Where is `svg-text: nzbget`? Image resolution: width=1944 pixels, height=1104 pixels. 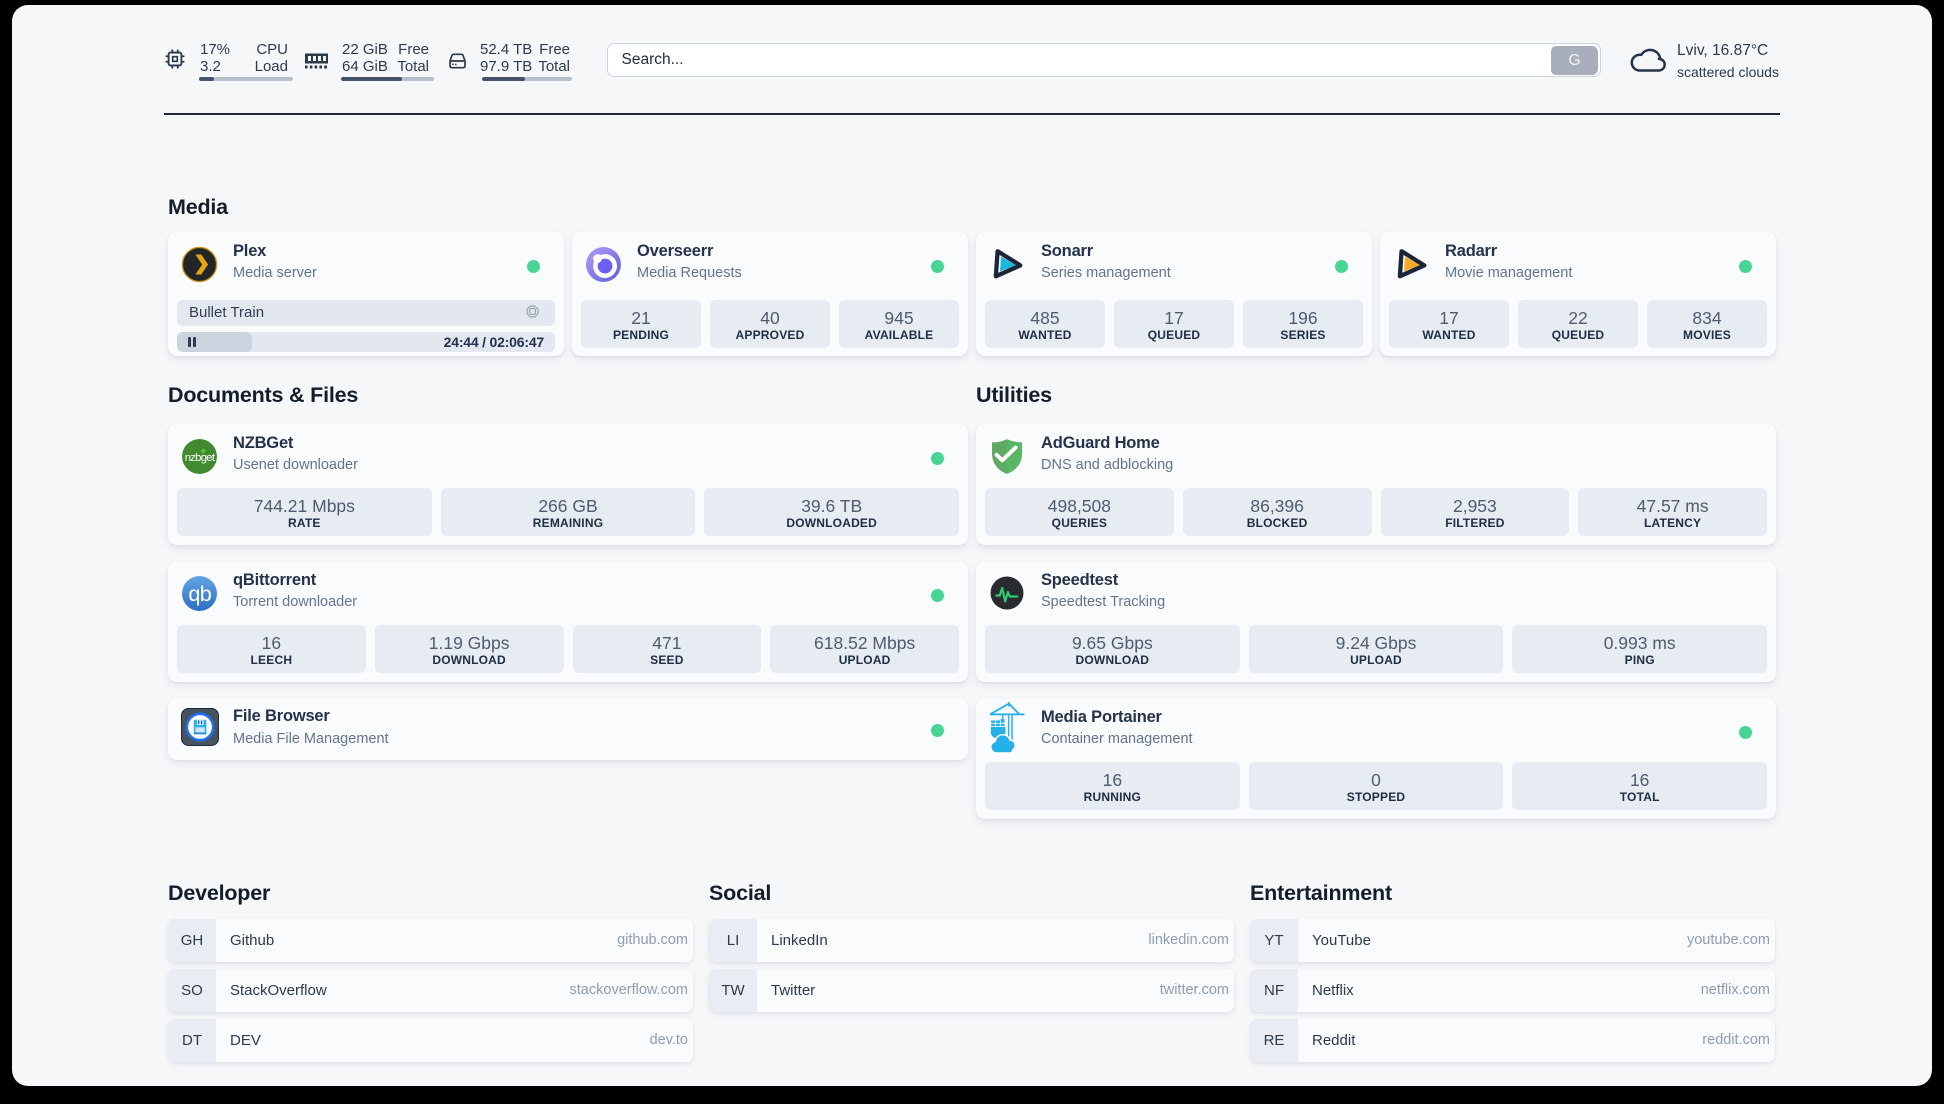
svg-text: nzbget is located at coordinates (200, 458).